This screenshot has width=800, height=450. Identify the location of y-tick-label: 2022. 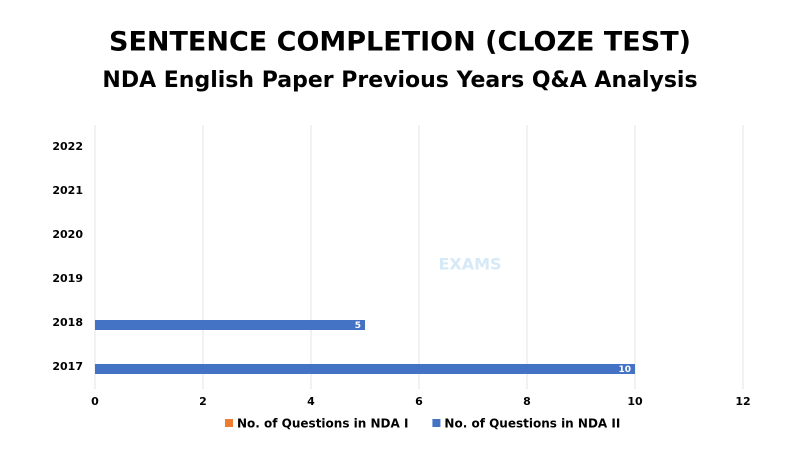
(67, 146).